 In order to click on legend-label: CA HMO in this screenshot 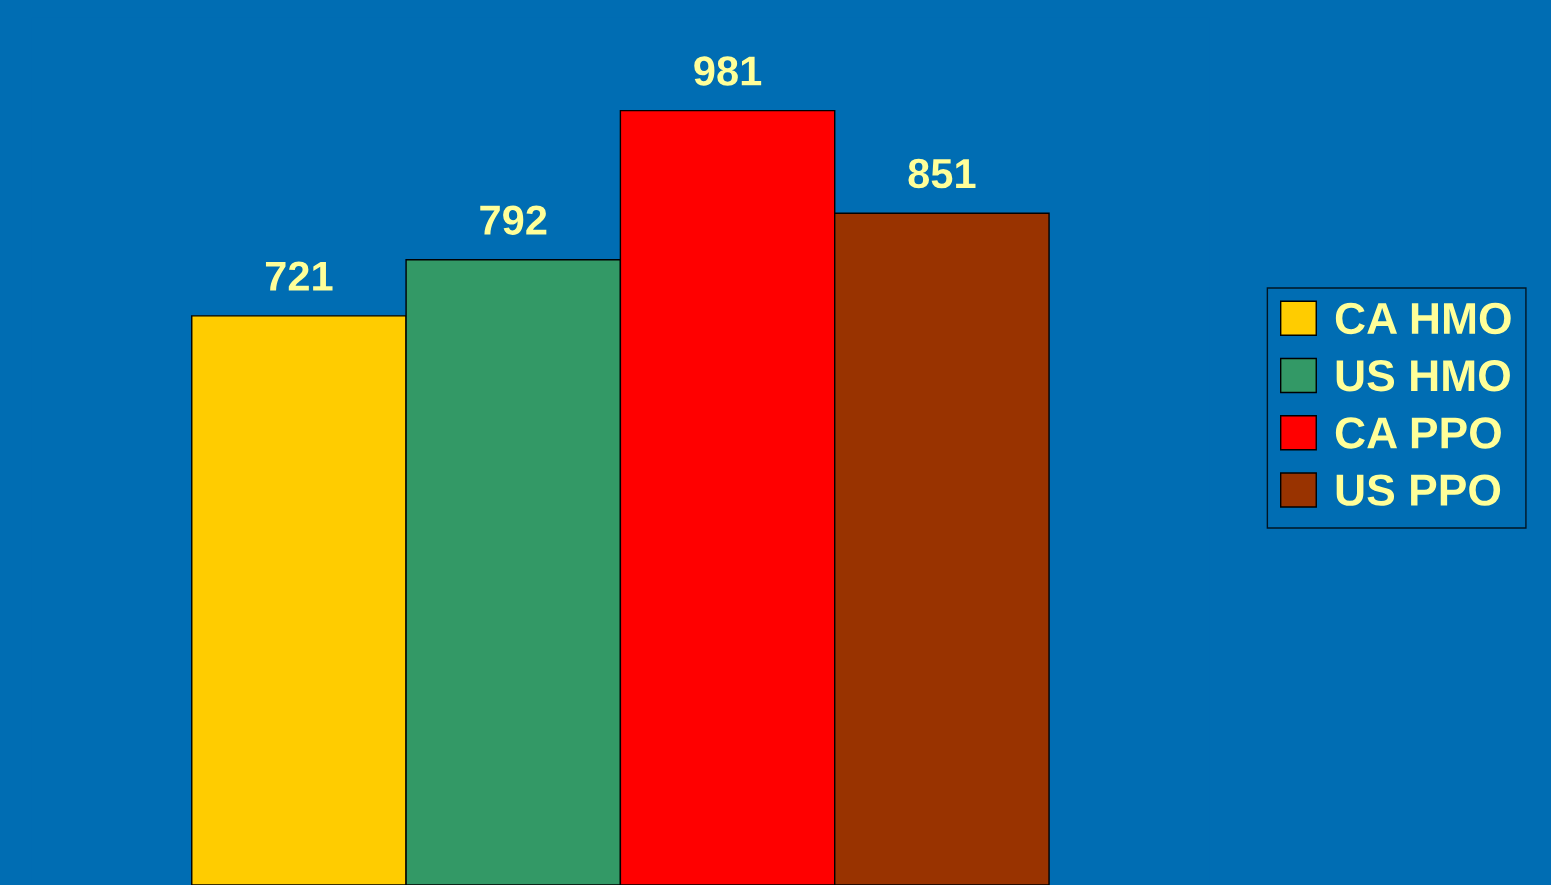, I will do `click(1423, 318)`.